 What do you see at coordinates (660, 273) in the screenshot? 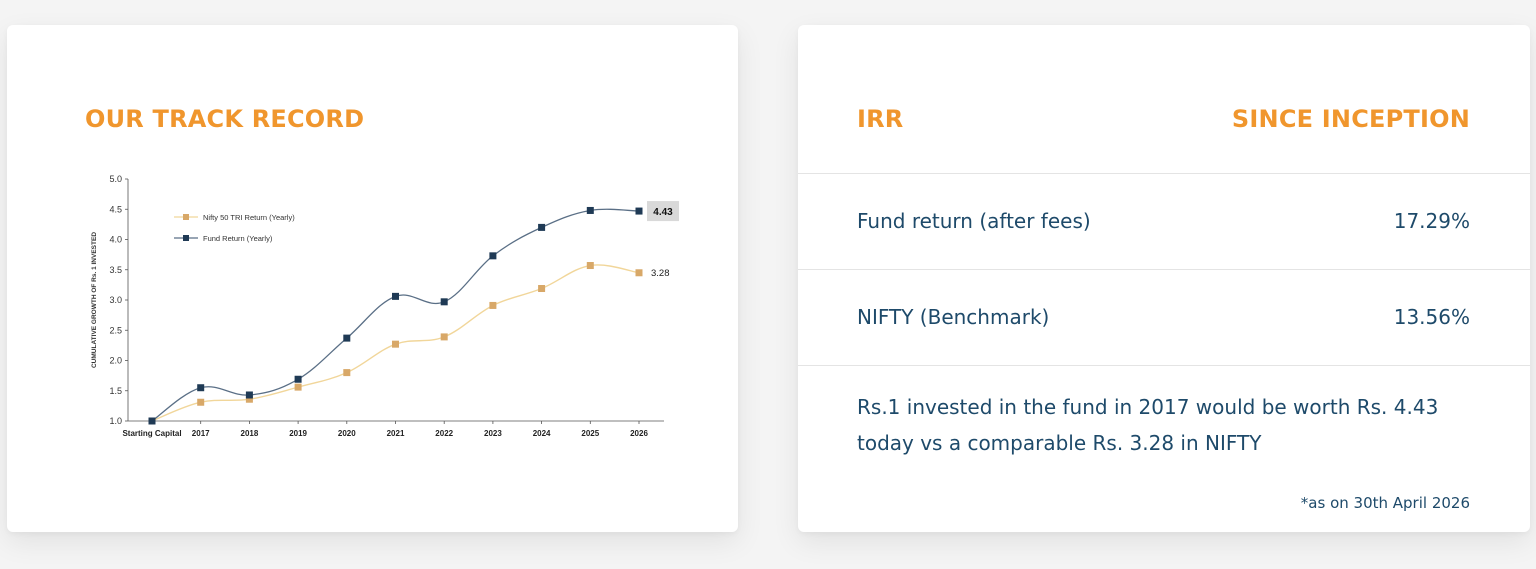
I see `nifty-end-label: 3.28` at bounding box center [660, 273].